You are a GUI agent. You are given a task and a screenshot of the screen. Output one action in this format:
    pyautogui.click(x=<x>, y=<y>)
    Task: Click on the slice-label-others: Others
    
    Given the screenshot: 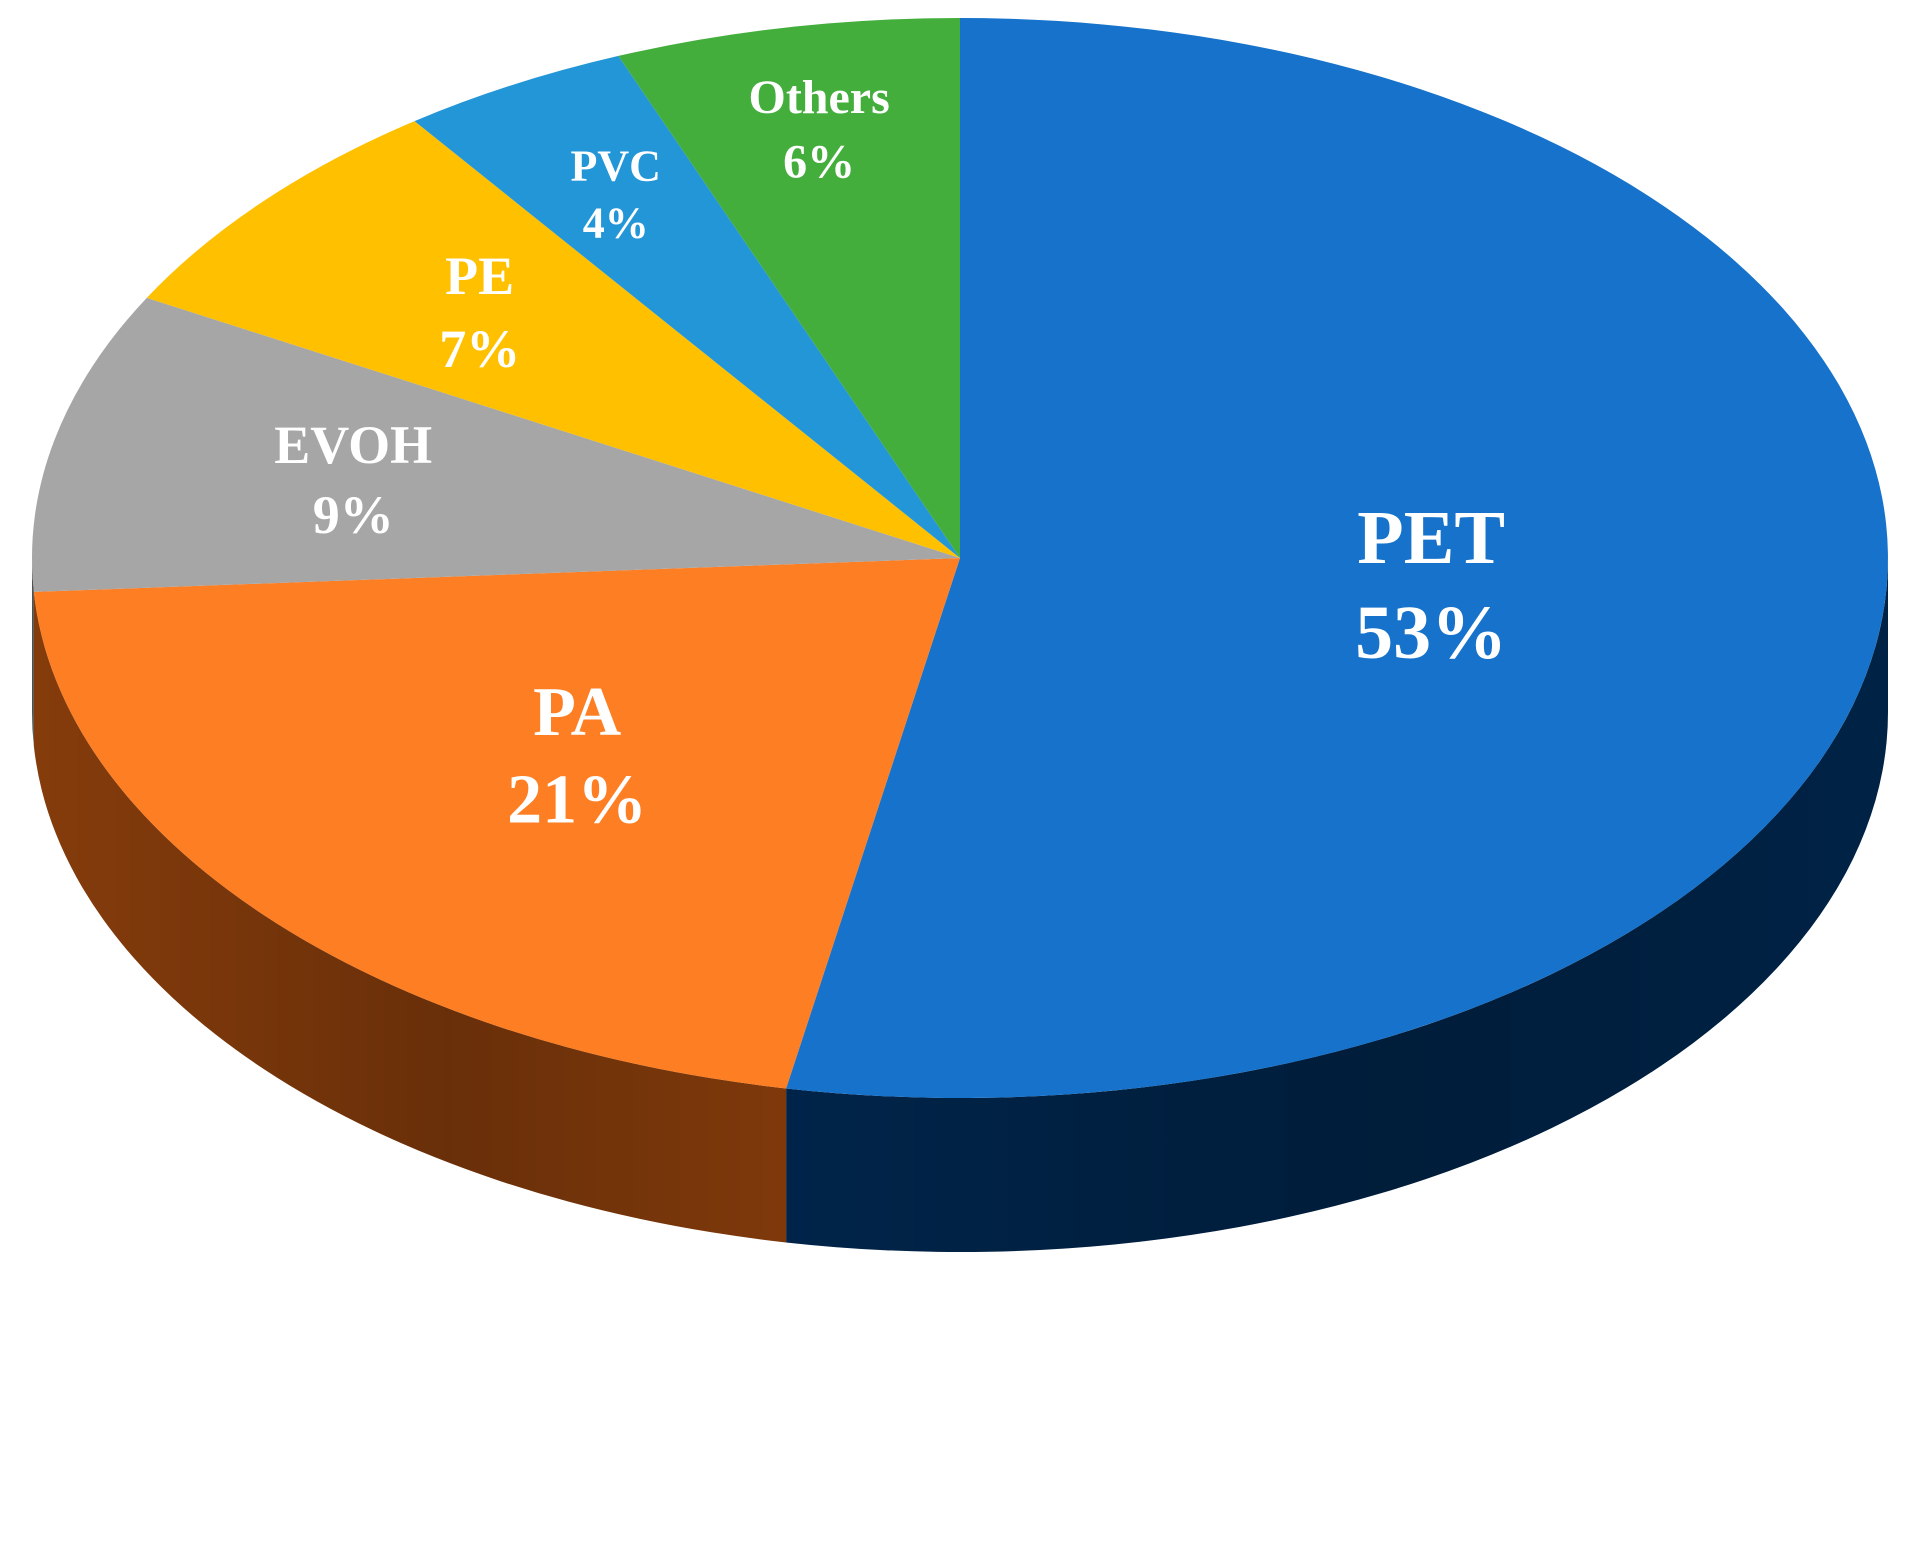 What is the action you would take?
    pyautogui.click(x=818, y=97)
    